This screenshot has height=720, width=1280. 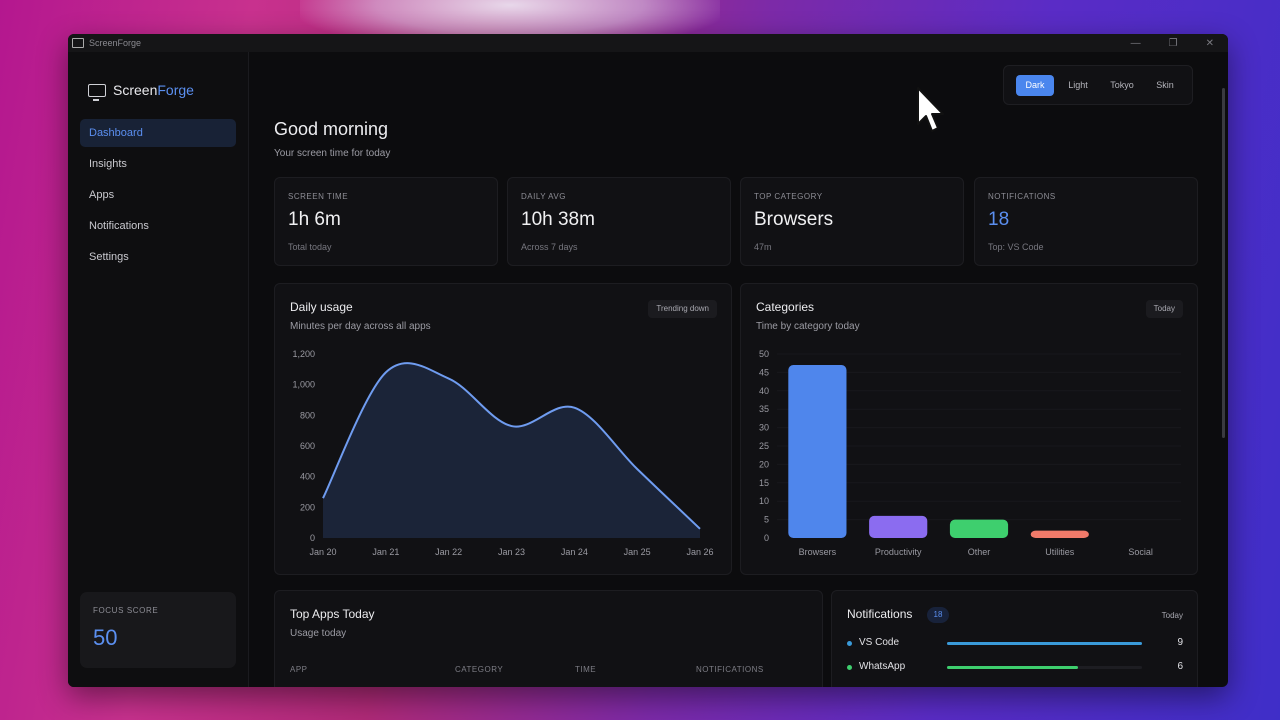 I want to click on column-header-time: TIME, so click(x=586, y=669).